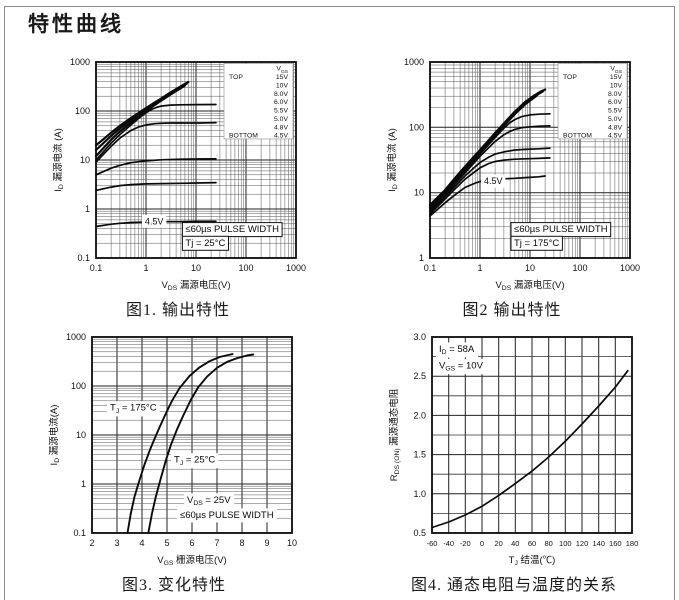 The height and width of the screenshot is (600, 679). Describe the element at coordinates (532, 543) in the screenshot. I see `x-tick-label: 60` at that location.